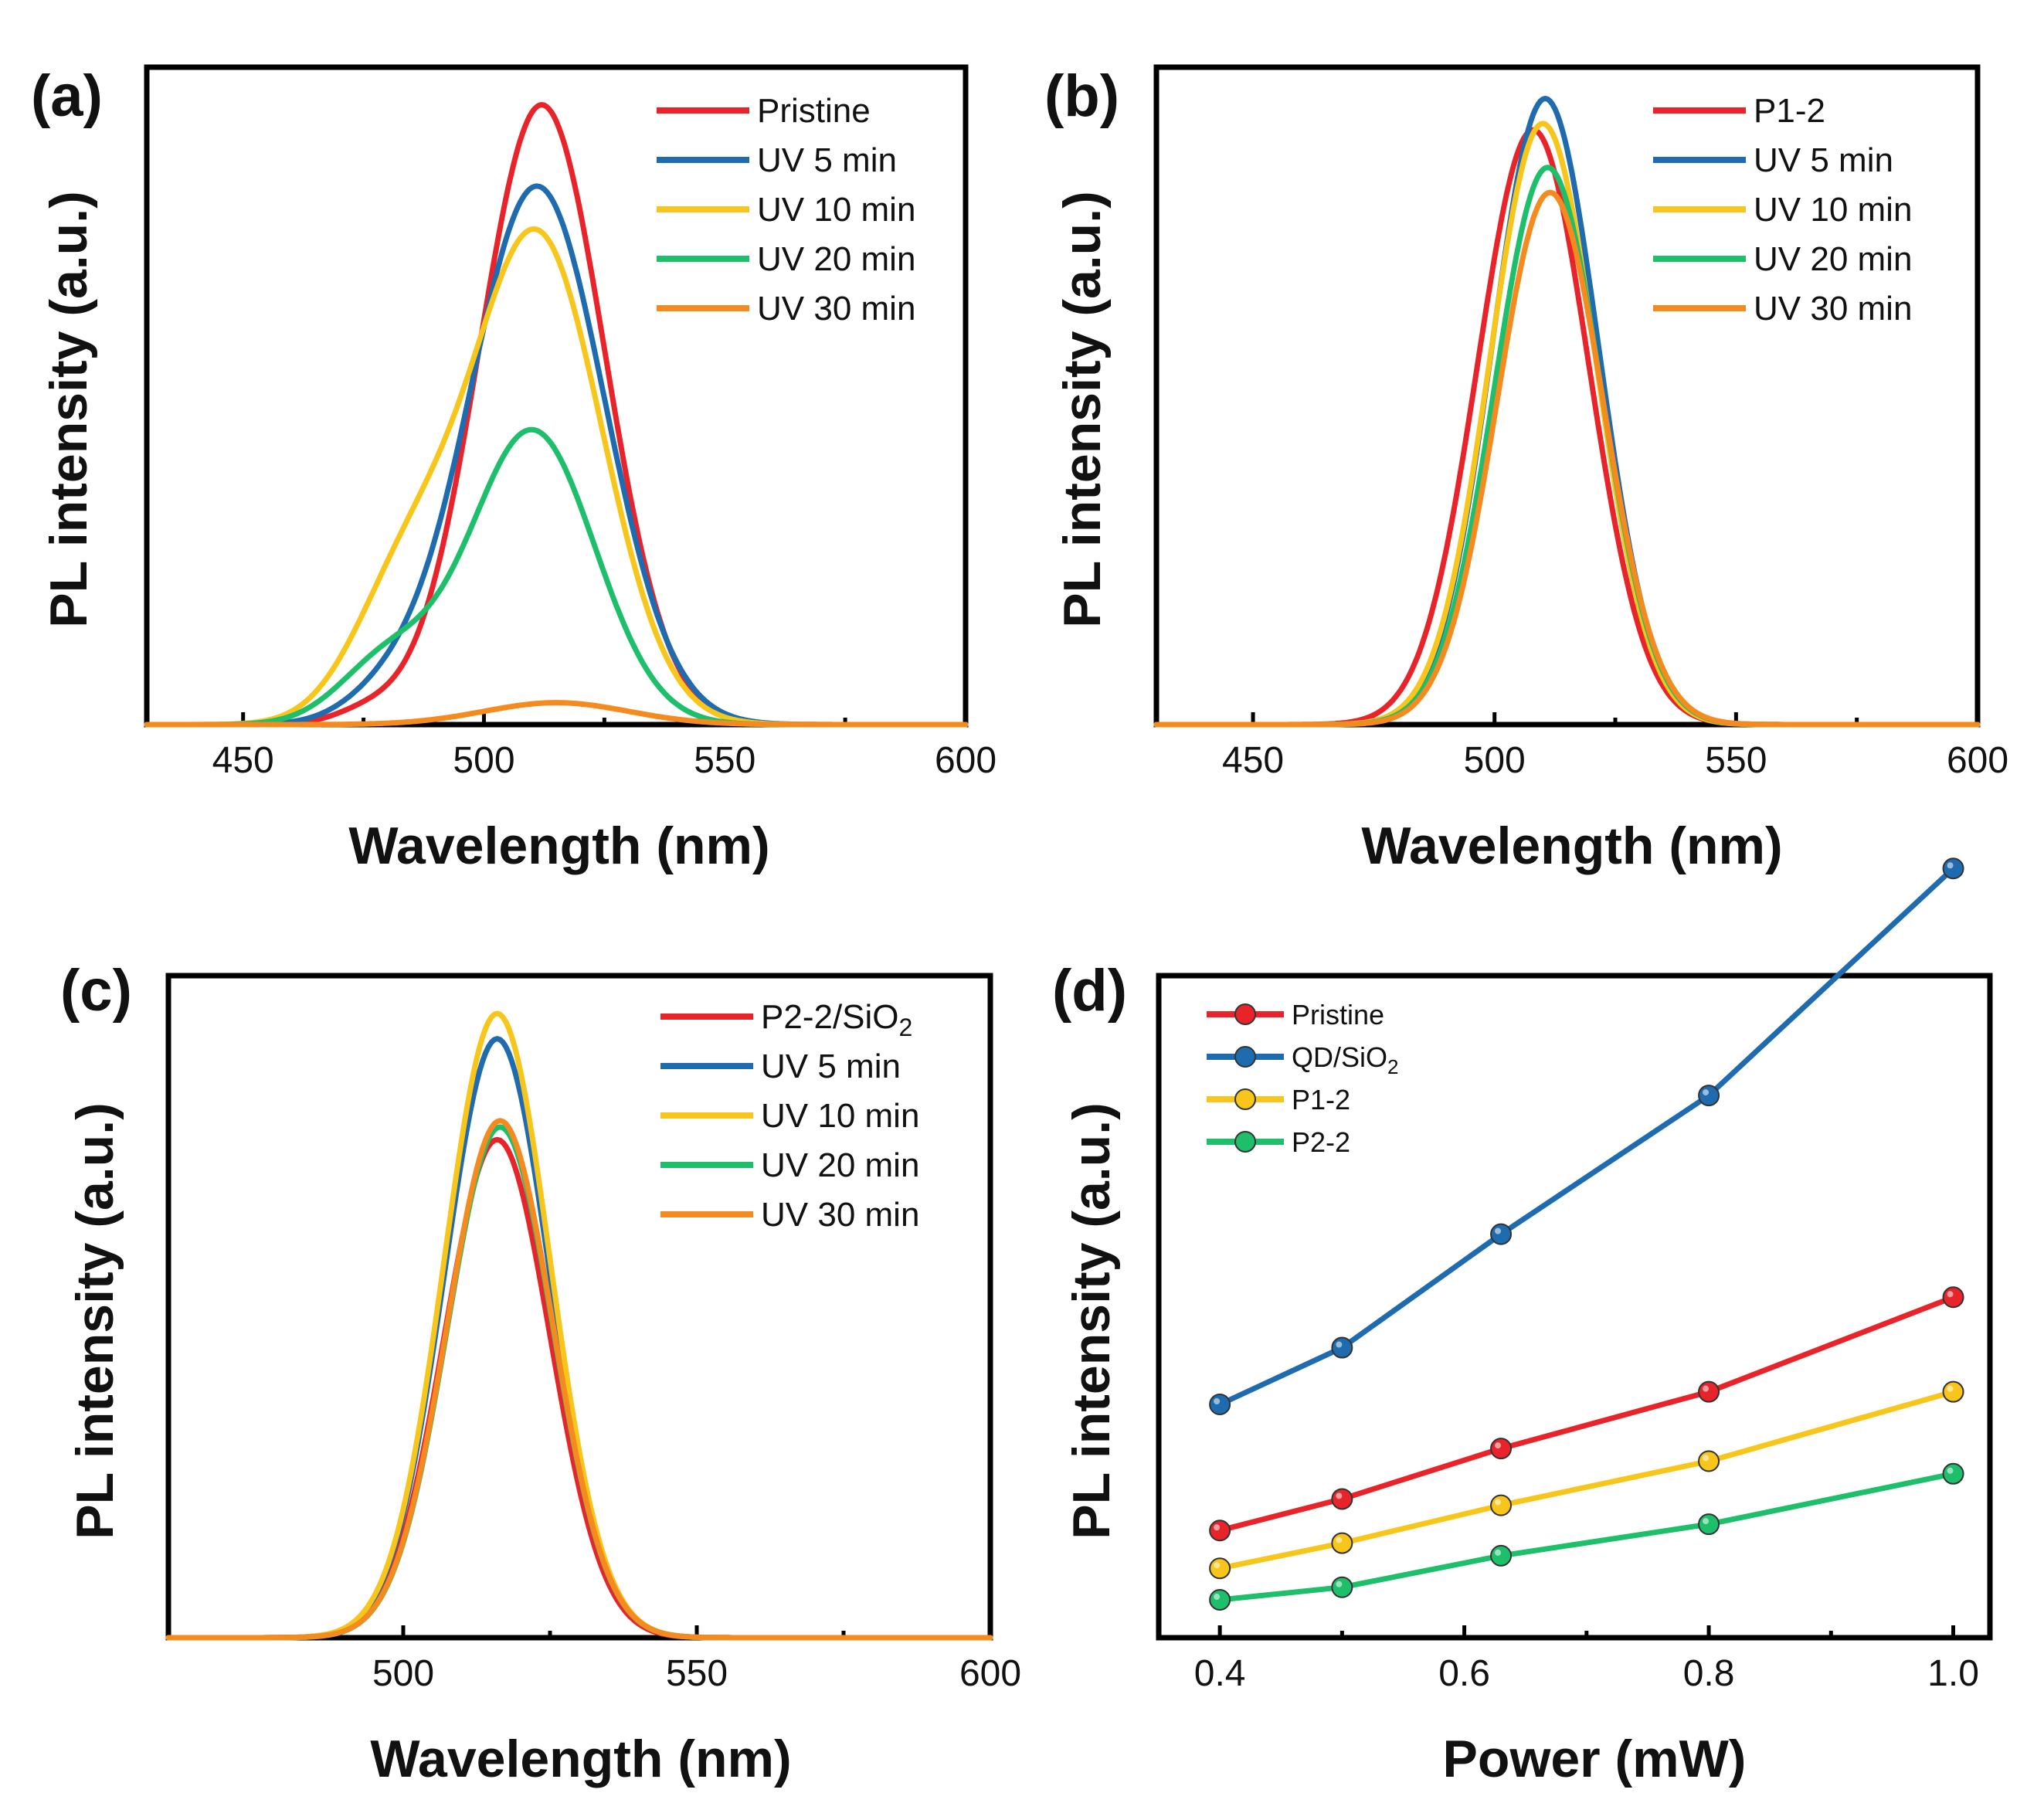 The image size is (2044, 1803). I want to click on x-tick-label: 1.0, so click(1953, 1674).